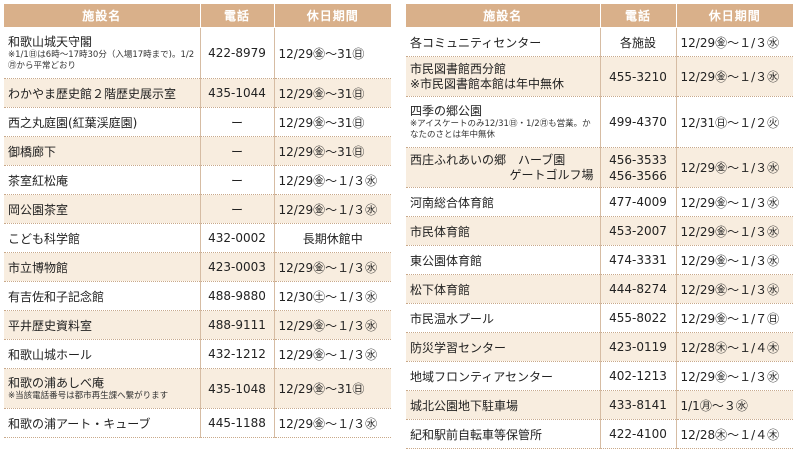 This screenshot has width=797, height=472. Describe the element at coordinates (551, 174) in the screenshot. I see `facility-name-secondary: ゲートゴルフ場` at that location.